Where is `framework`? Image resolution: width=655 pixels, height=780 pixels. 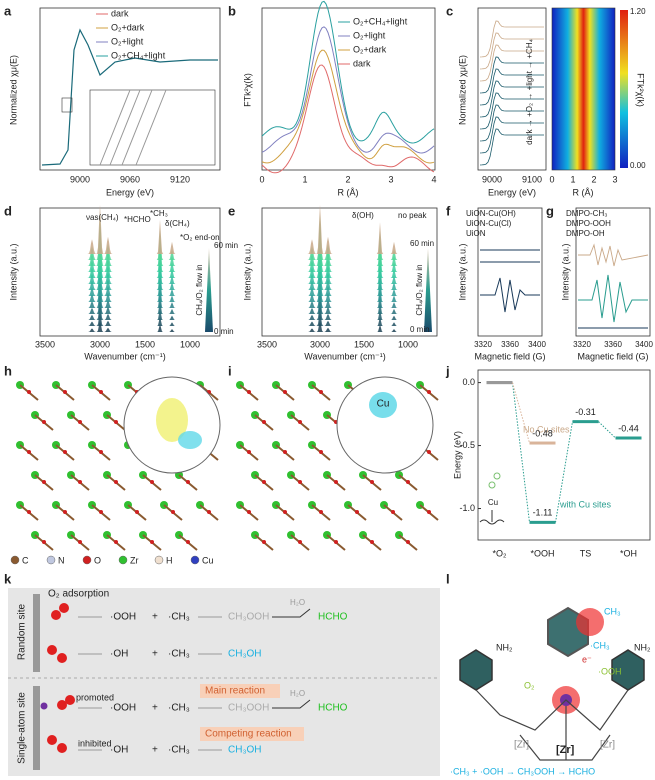
framework is located at coordinates (552, 725).